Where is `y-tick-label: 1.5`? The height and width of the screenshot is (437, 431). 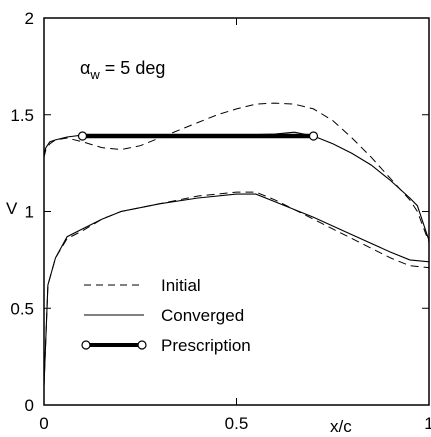
y-tick-label: 1.5 is located at coordinates (22, 115).